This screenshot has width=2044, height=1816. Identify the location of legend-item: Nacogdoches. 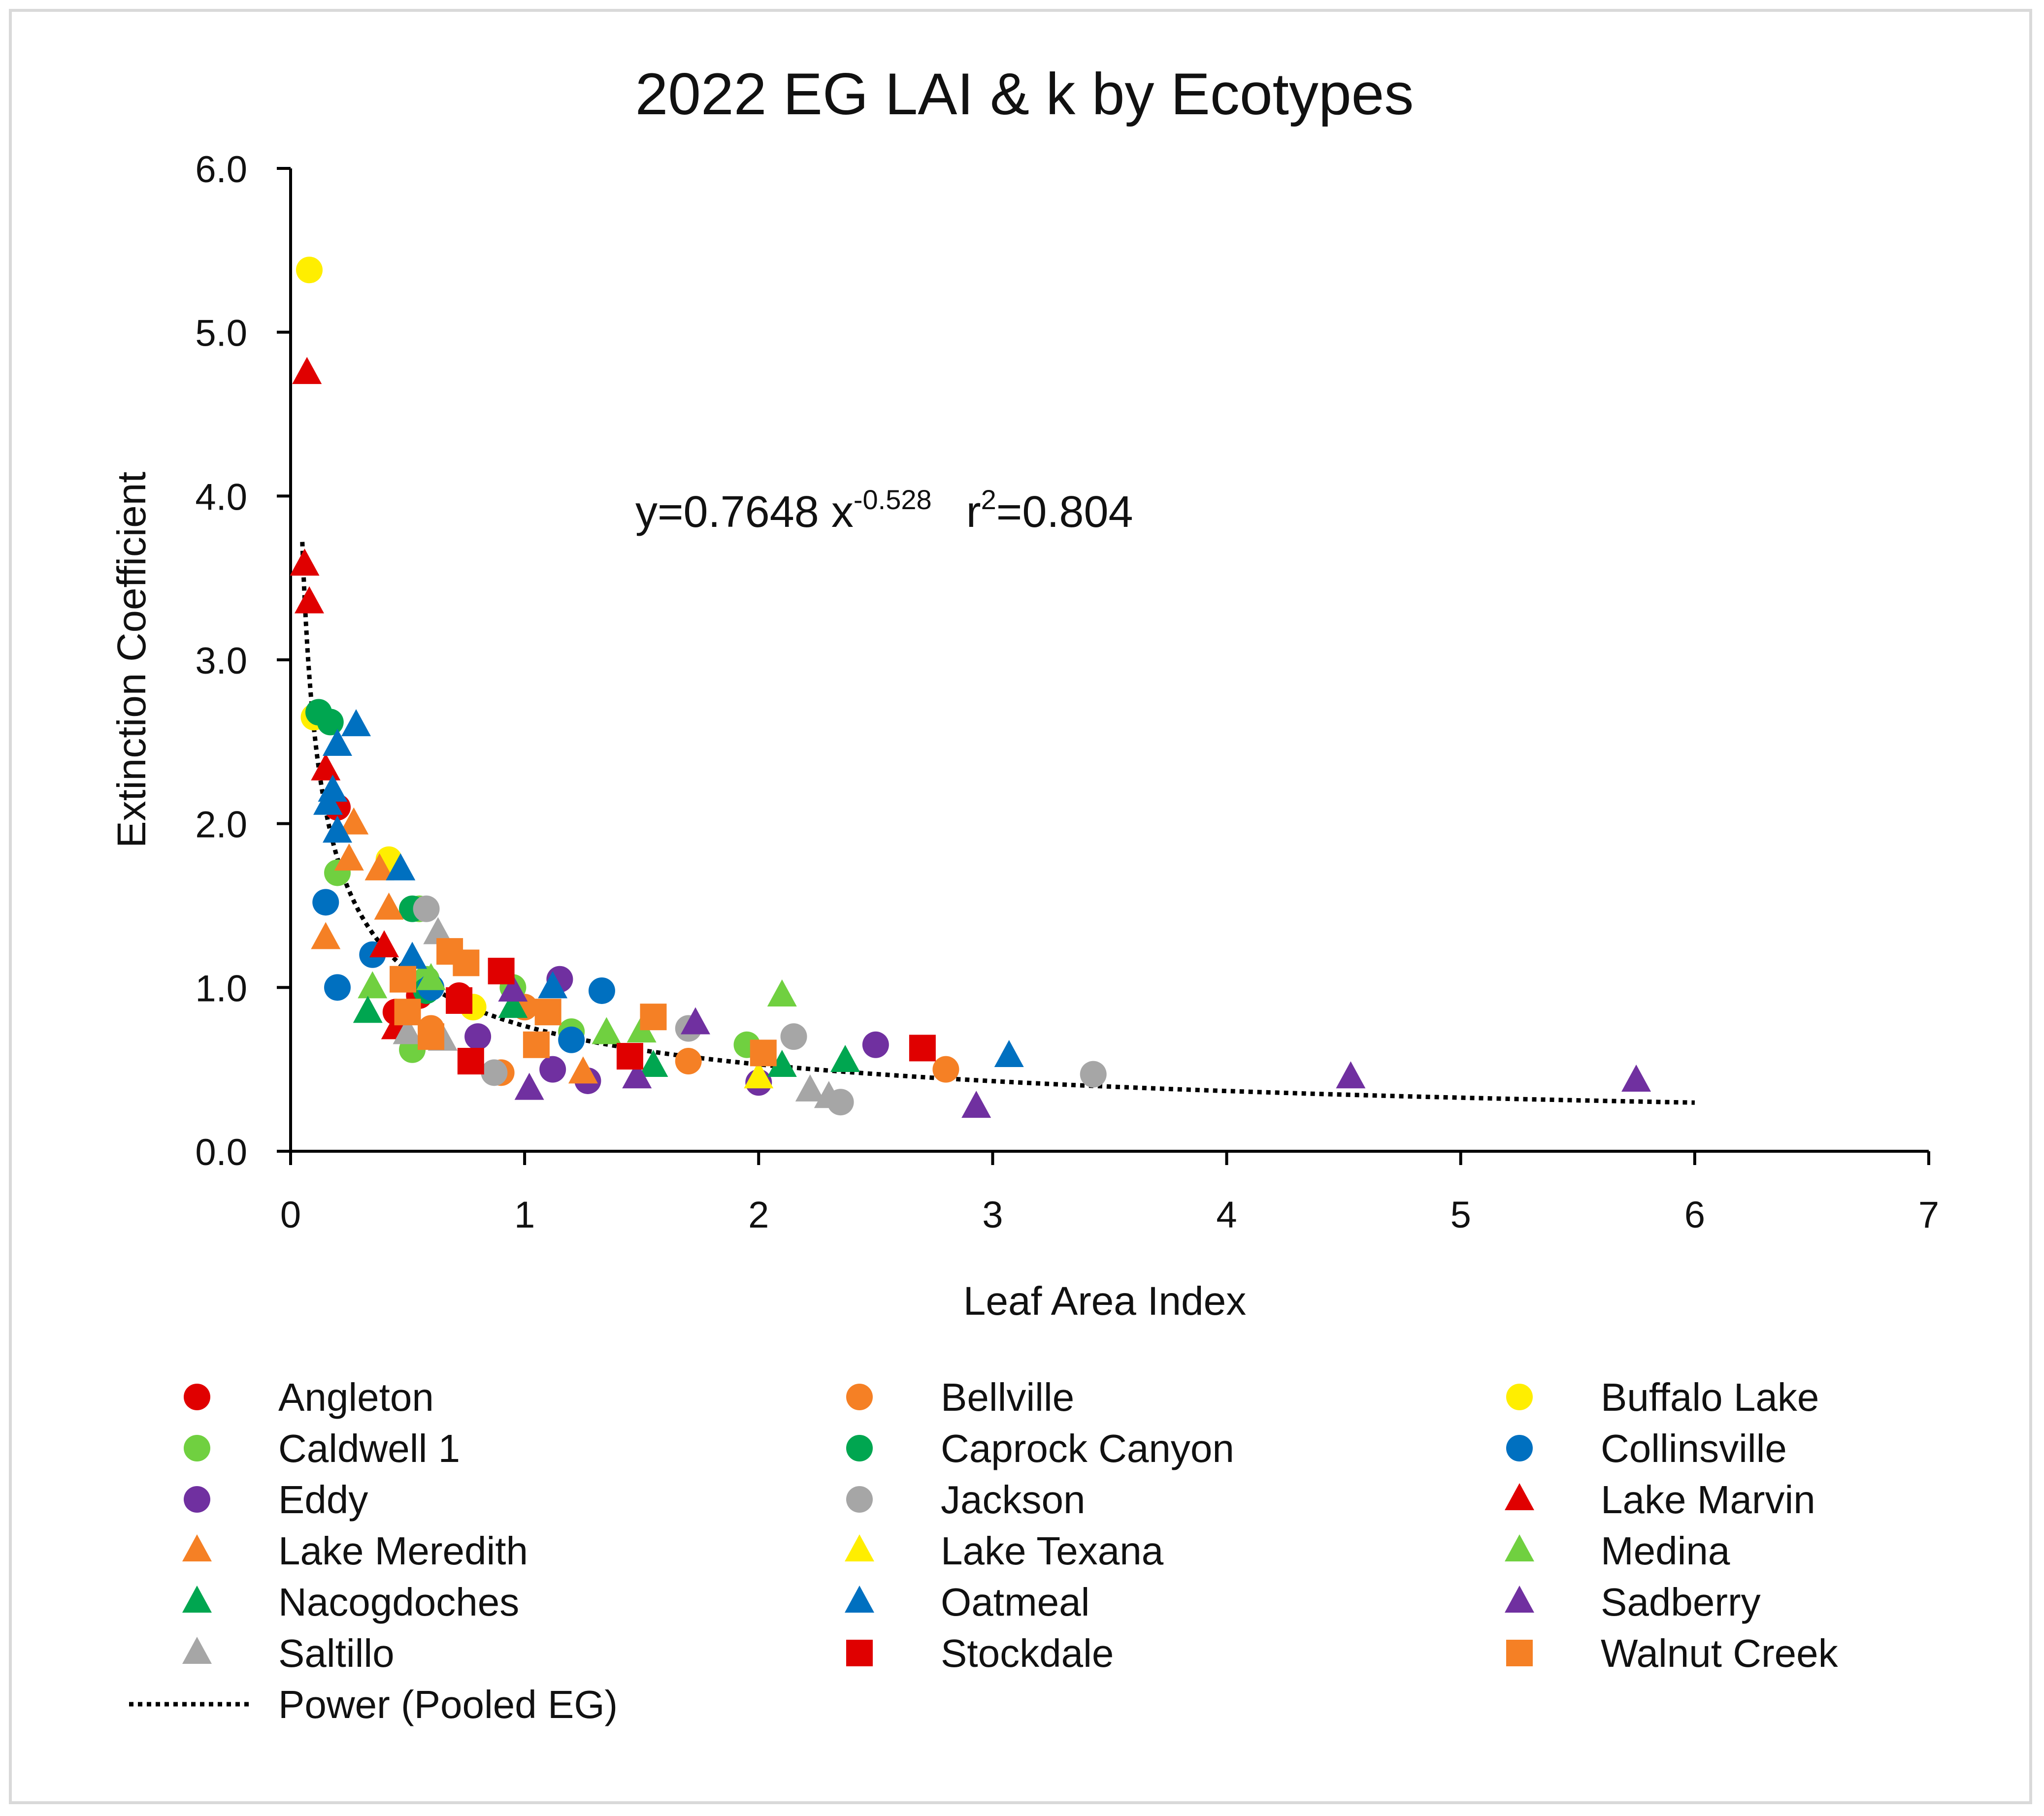
(350, 1602).